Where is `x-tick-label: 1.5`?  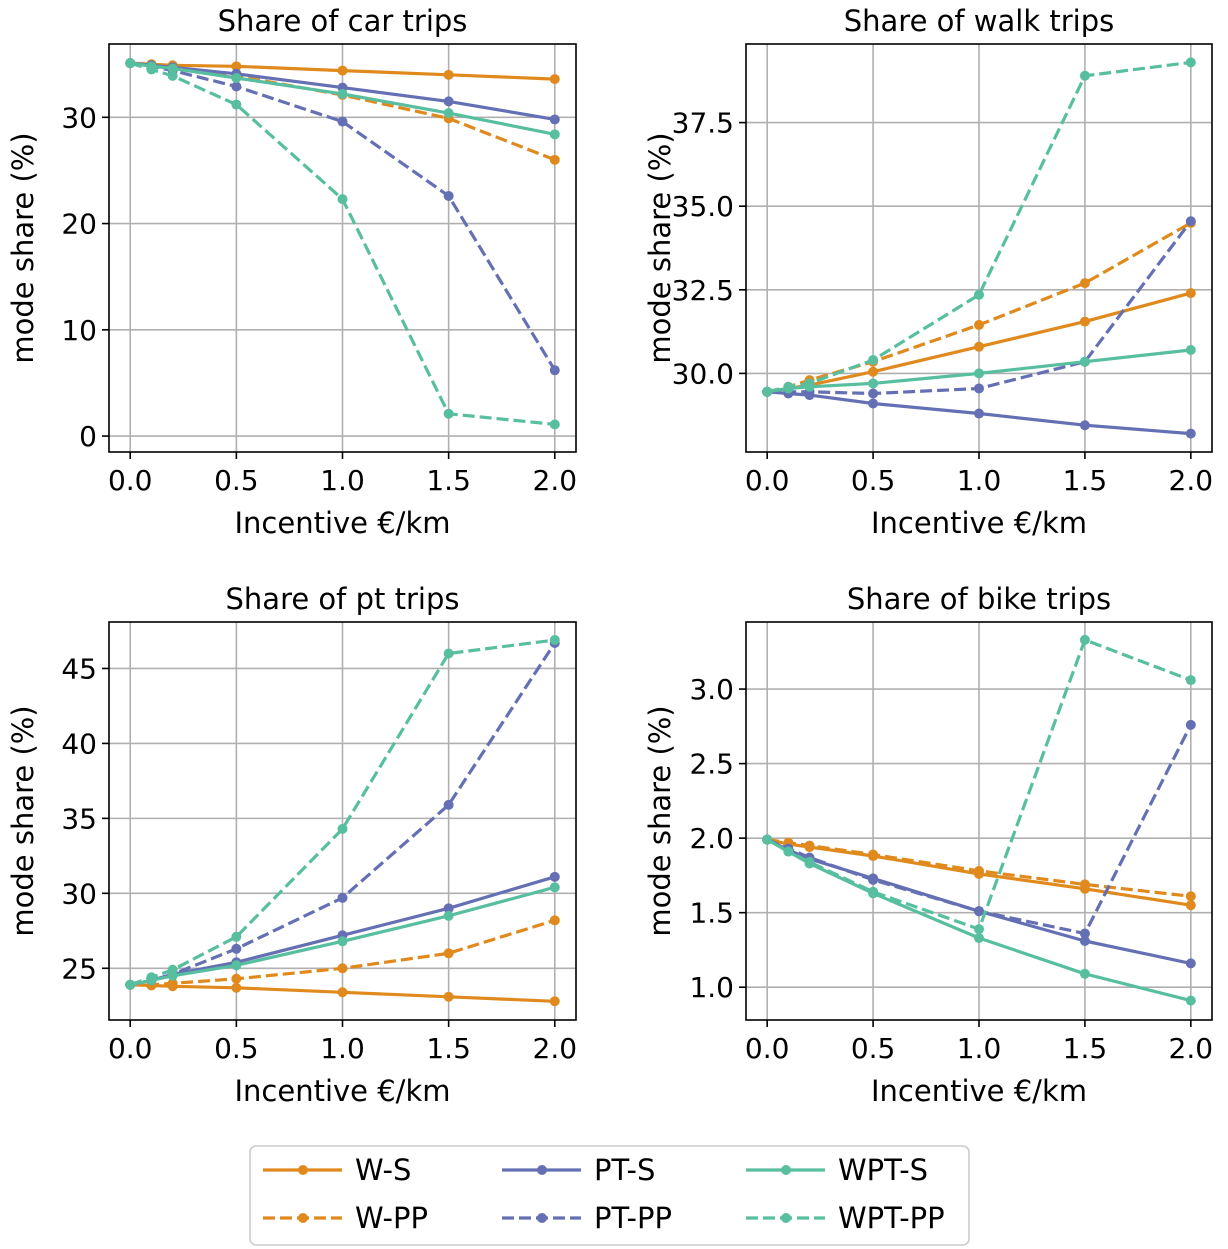
x-tick-label: 1.5 is located at coordinates (1085, 480).